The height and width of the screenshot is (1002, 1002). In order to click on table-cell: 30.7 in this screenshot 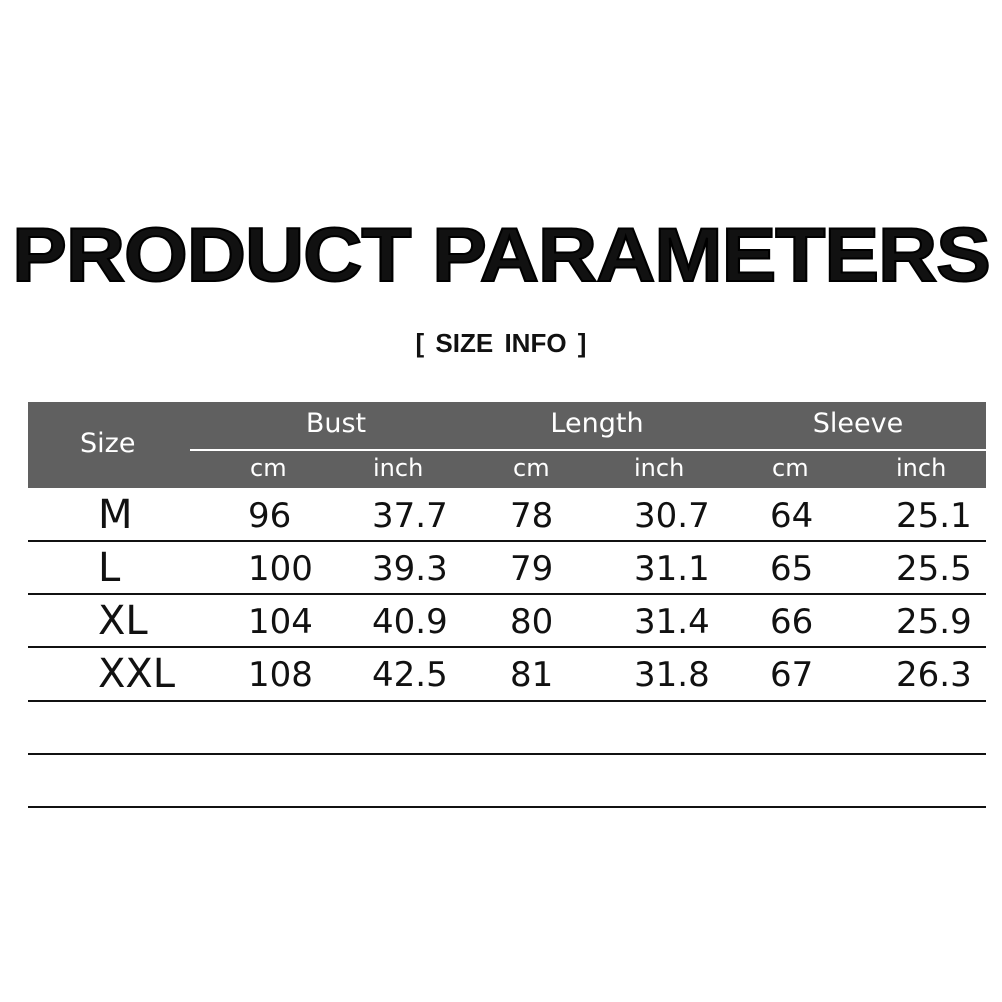, I will do `click(672, 516)`.